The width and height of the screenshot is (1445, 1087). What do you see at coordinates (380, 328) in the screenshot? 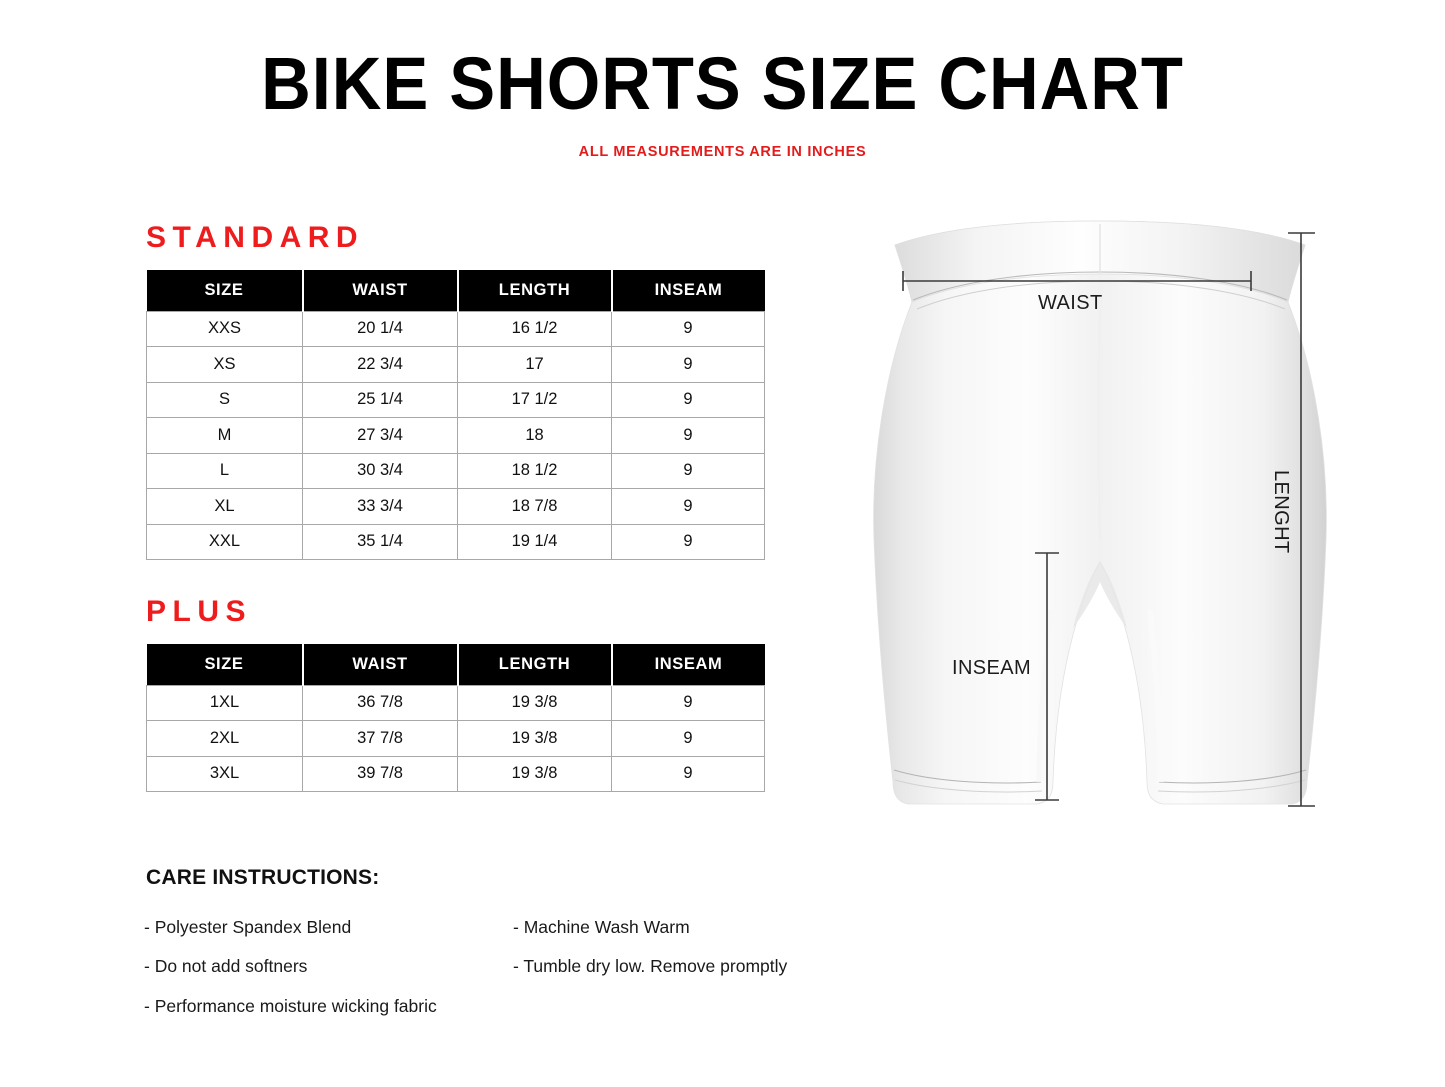
I see `cell-waist: 20 1/4` at bounding box center [380, 328].